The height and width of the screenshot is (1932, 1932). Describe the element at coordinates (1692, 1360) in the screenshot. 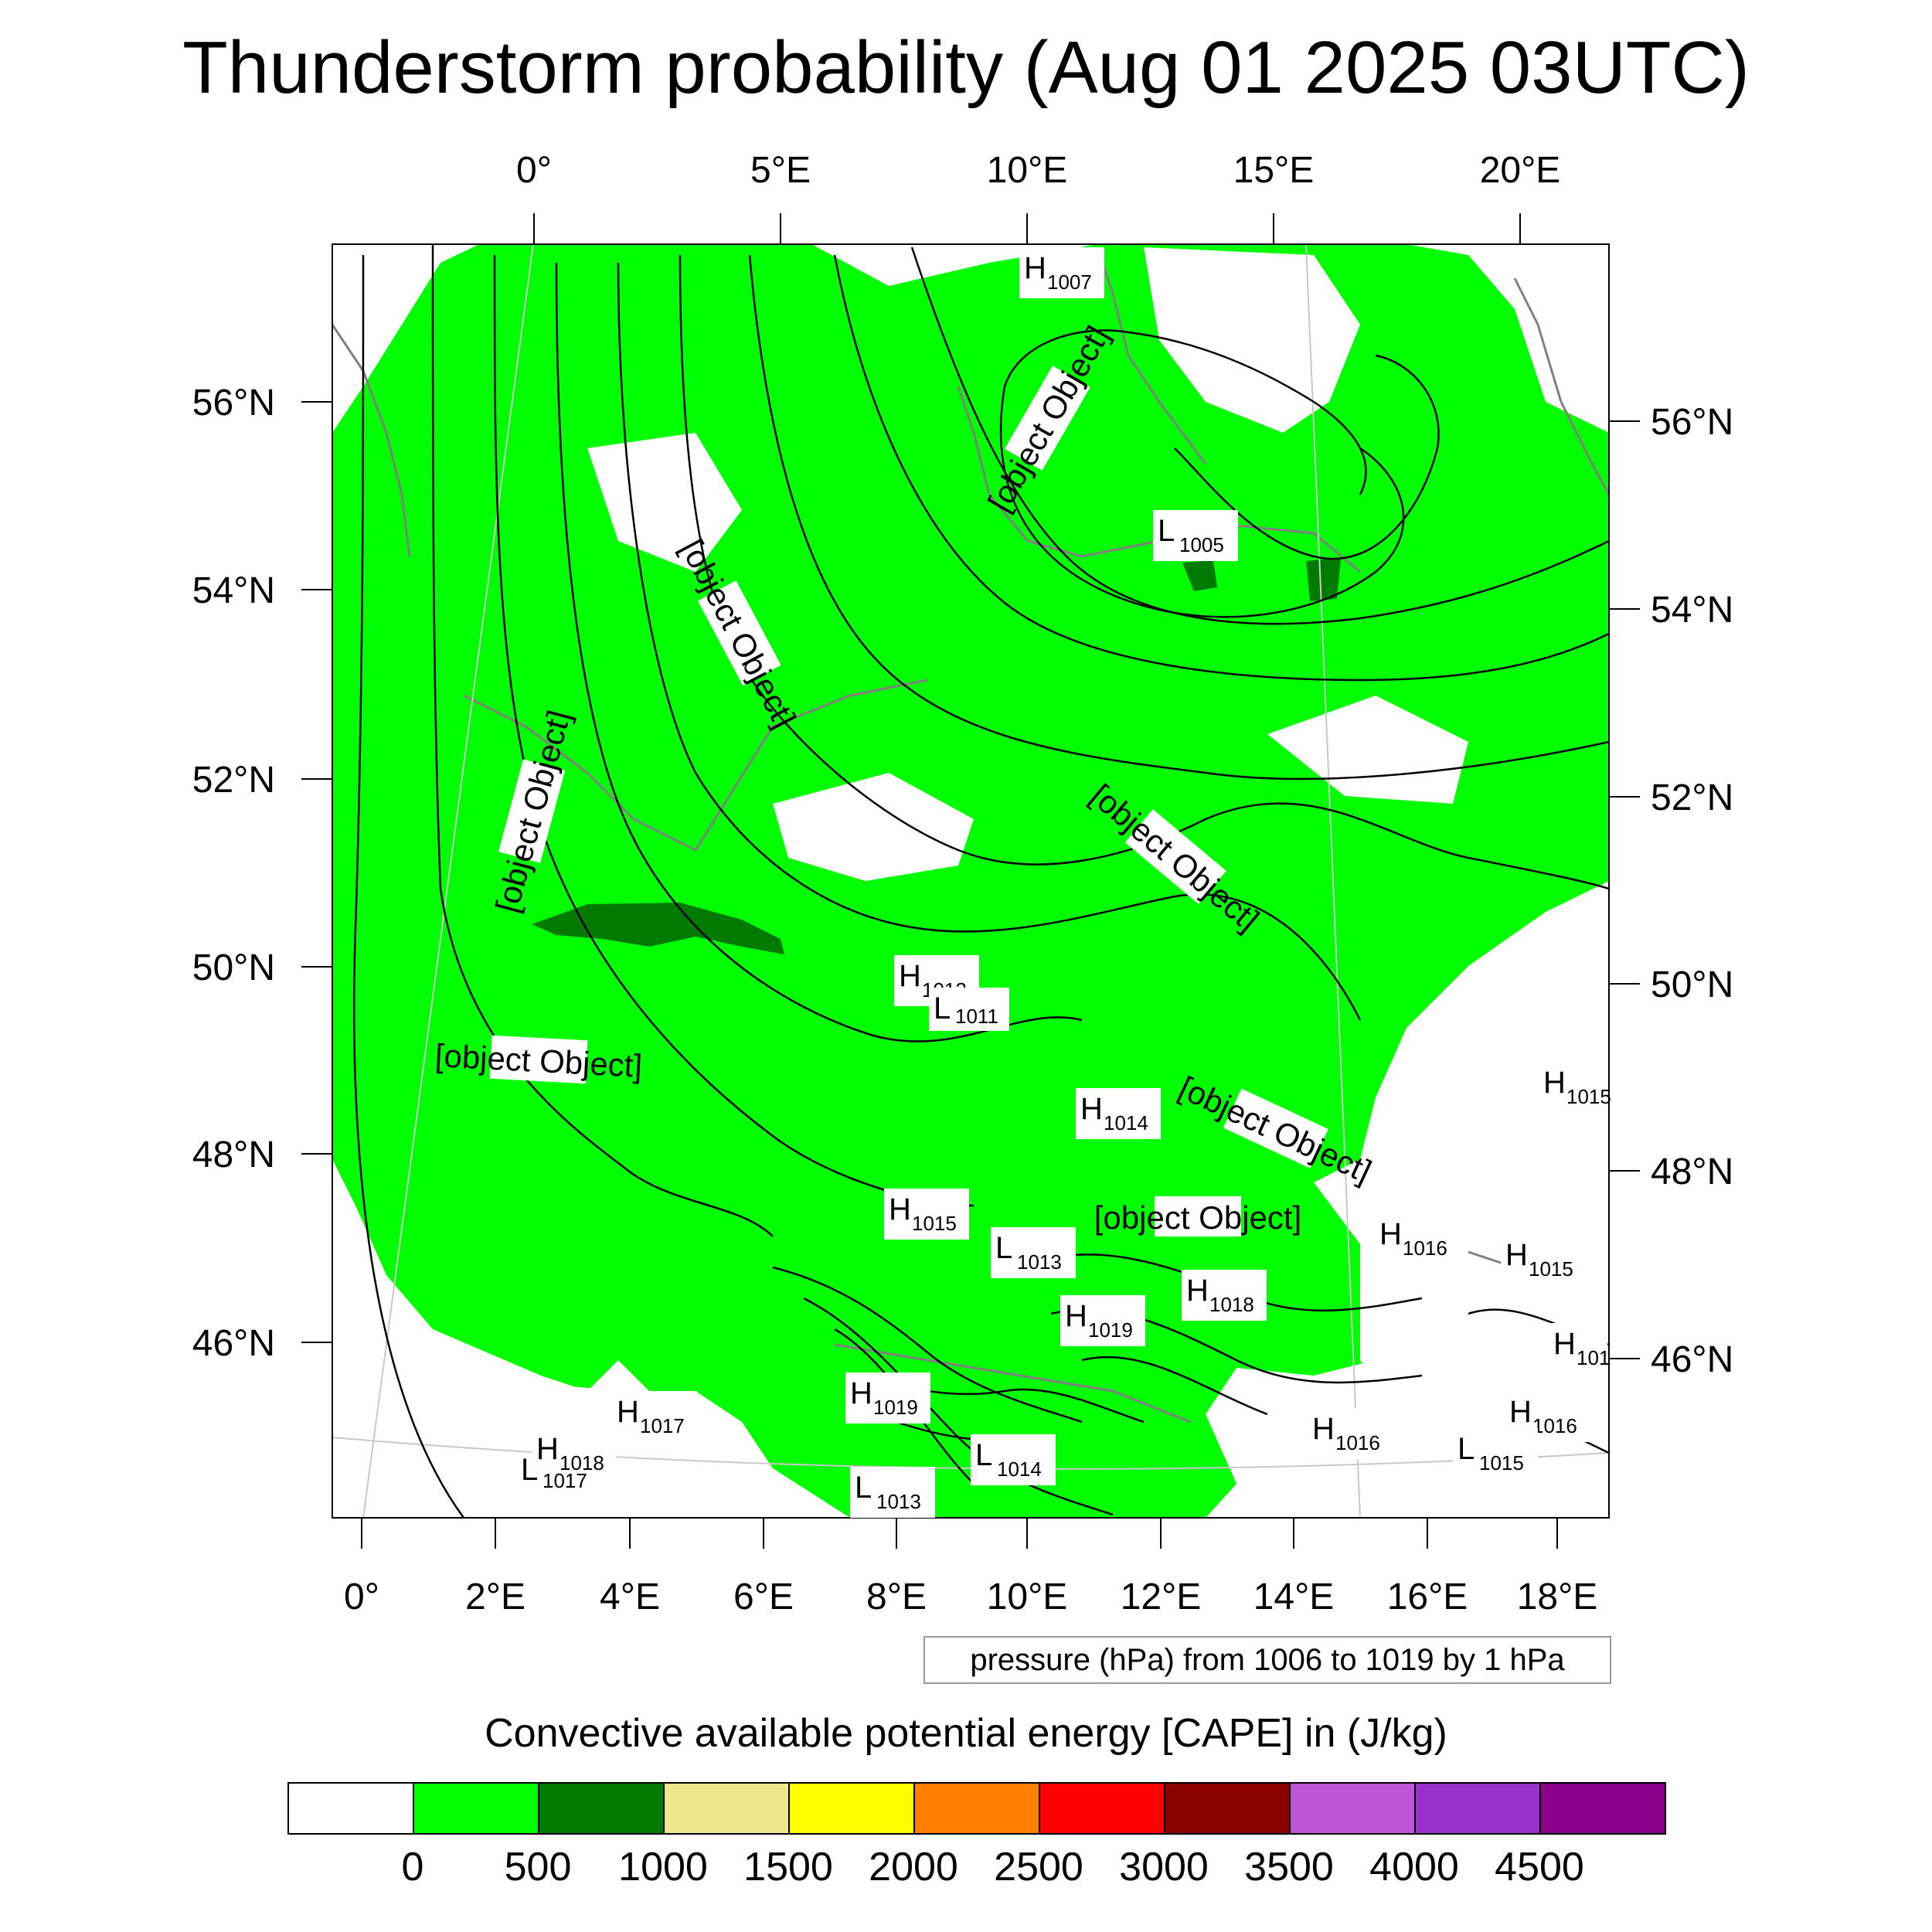

I see `right-lat-label: 46°N` at that location.